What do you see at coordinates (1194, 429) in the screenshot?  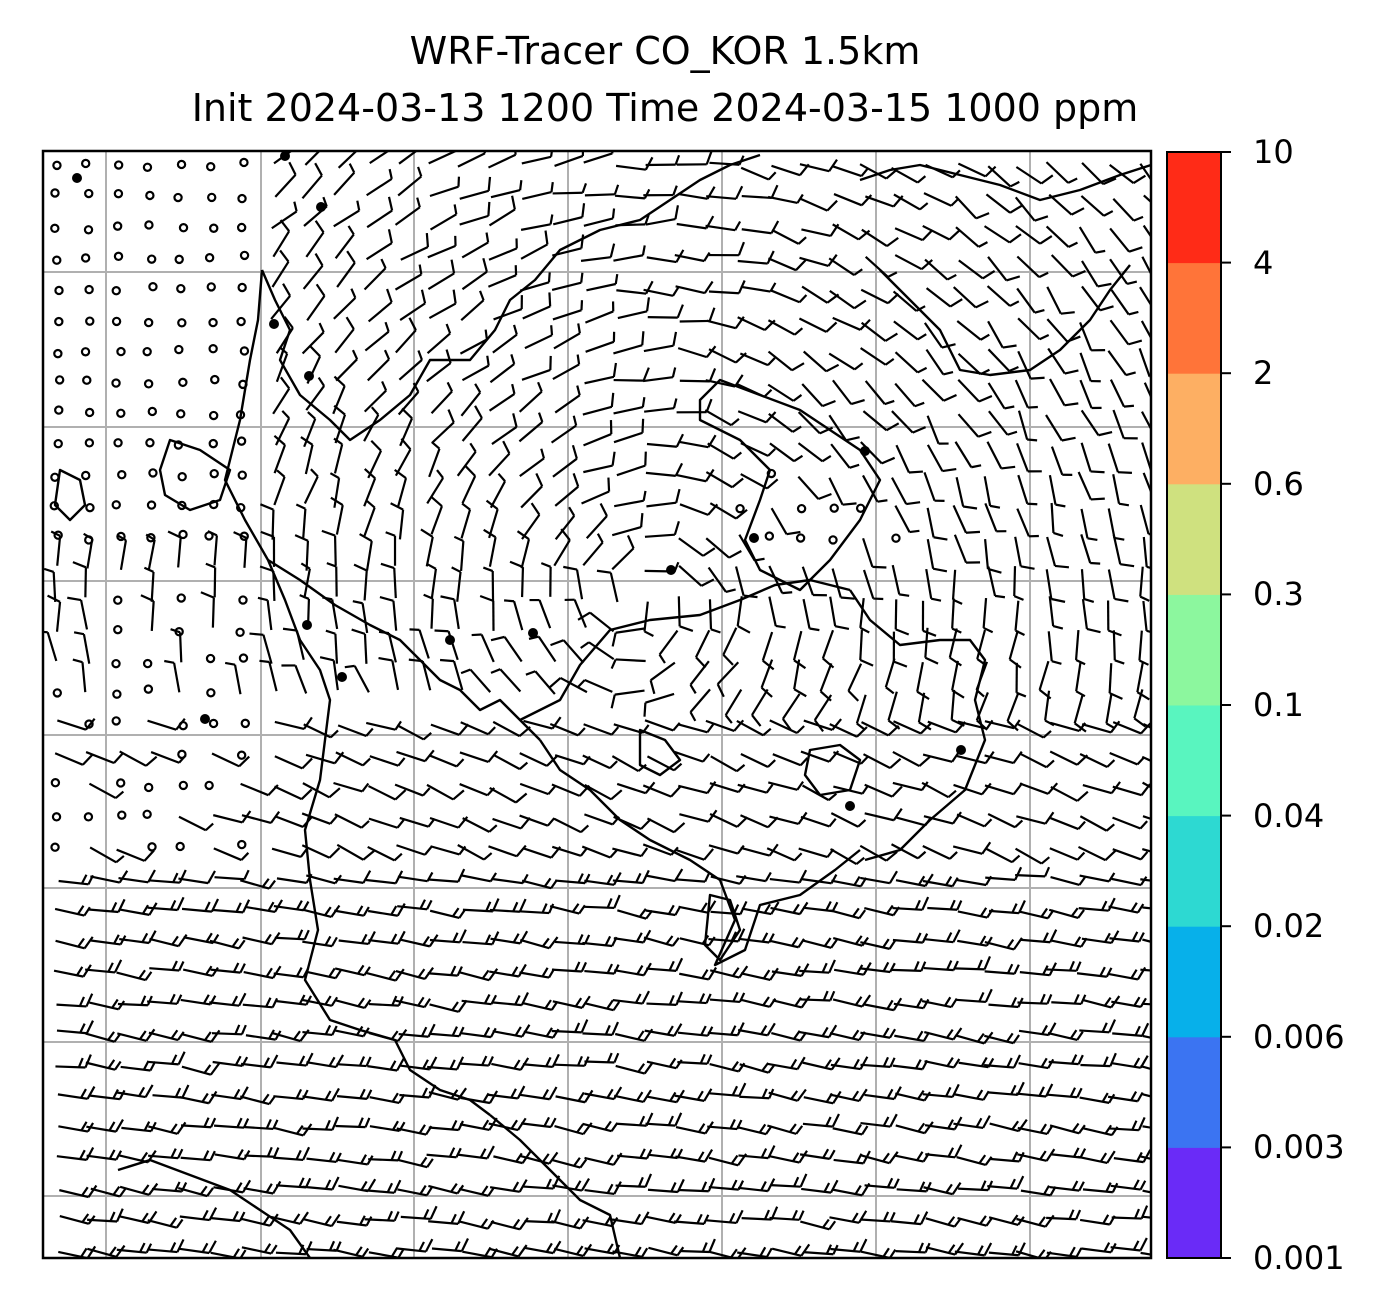 I see `colorbar-band` at bounding box center [1194, 429].